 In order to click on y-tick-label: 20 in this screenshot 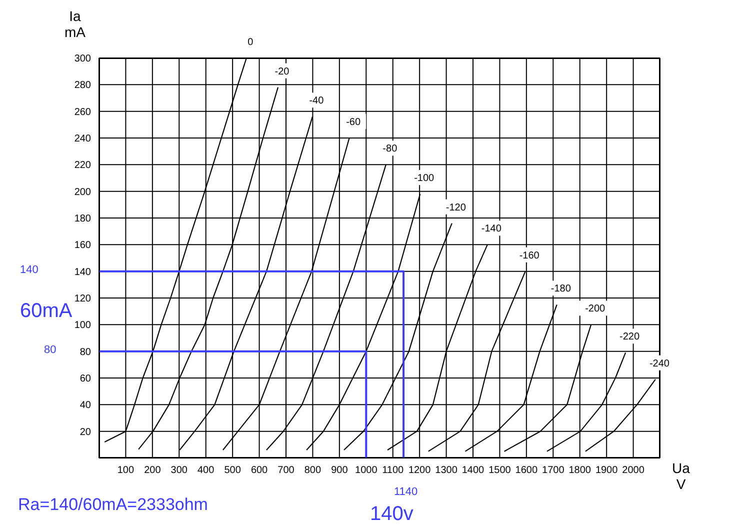, I will do `click(86, 432)`.